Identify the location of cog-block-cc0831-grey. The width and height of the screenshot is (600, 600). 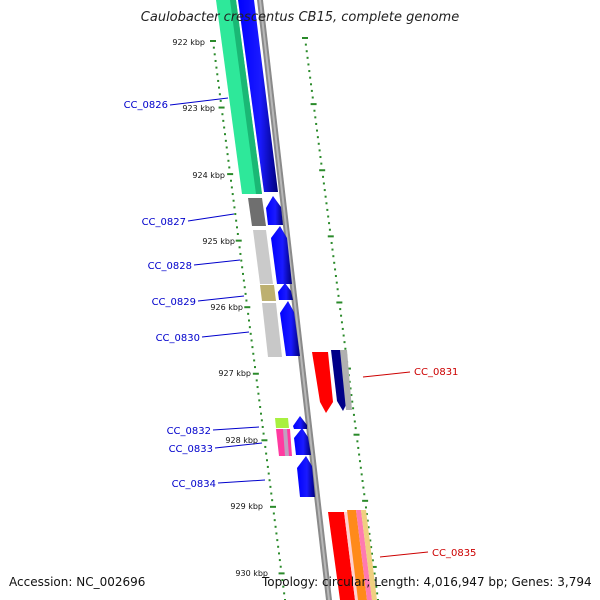
(346, 380).